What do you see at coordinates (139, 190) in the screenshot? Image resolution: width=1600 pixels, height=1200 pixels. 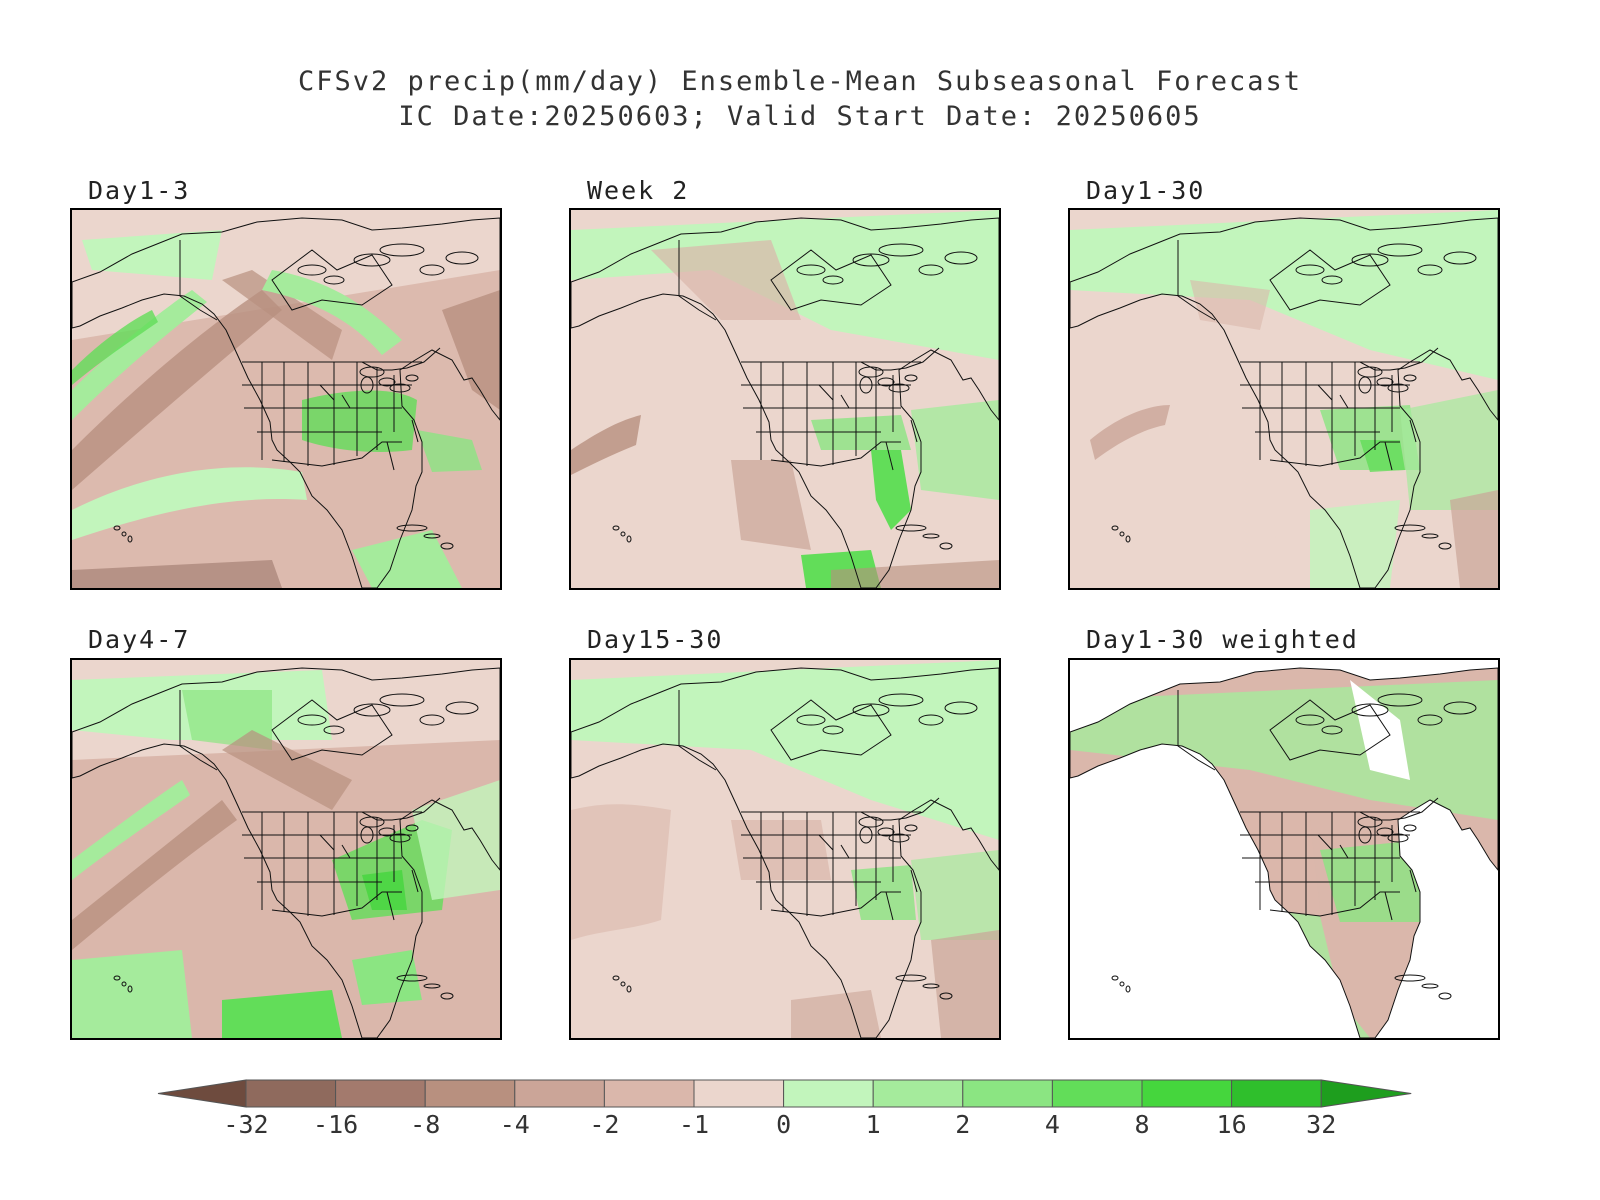 I see `panel-label-day1-3: Day1-3` at bounding box center [139, 190].